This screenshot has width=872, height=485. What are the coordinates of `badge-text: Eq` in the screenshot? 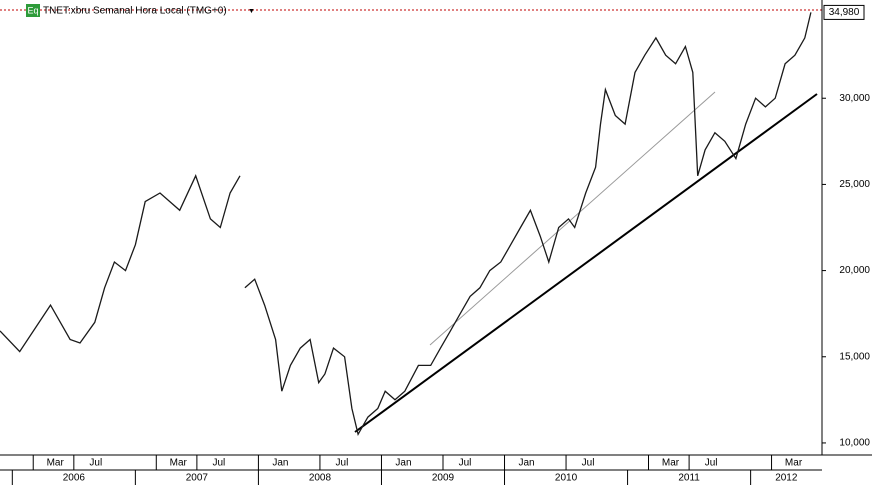 It's located at (32, 10).